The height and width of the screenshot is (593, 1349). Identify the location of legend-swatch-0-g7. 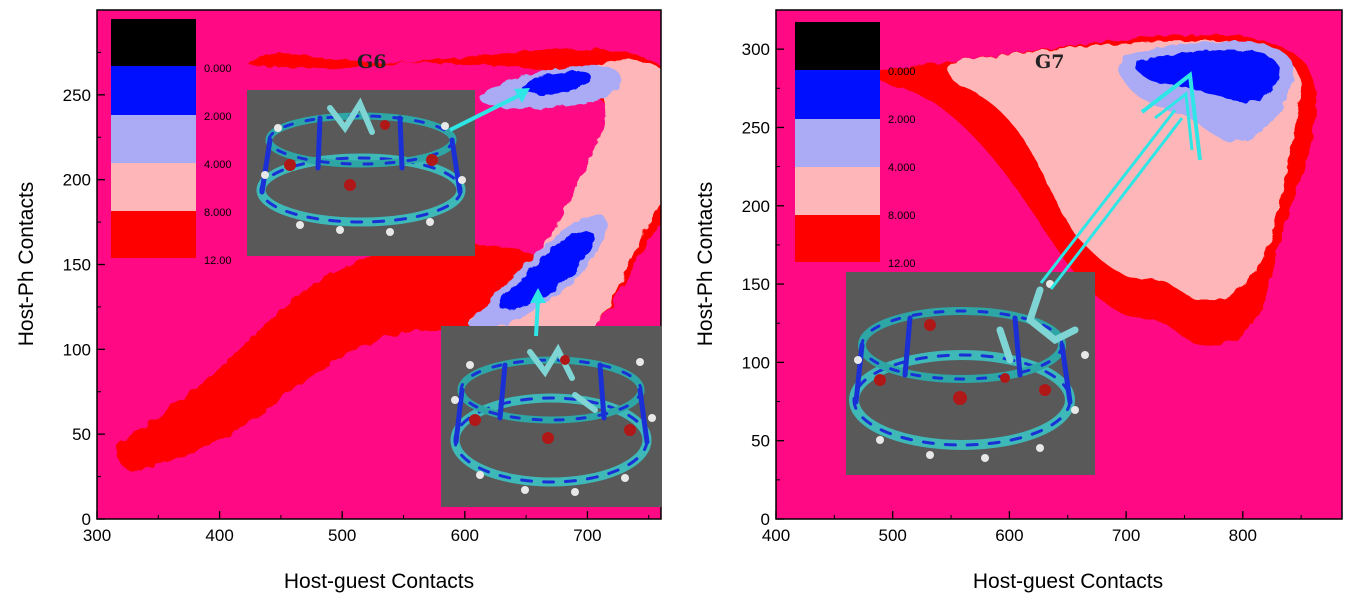
(837, 46).